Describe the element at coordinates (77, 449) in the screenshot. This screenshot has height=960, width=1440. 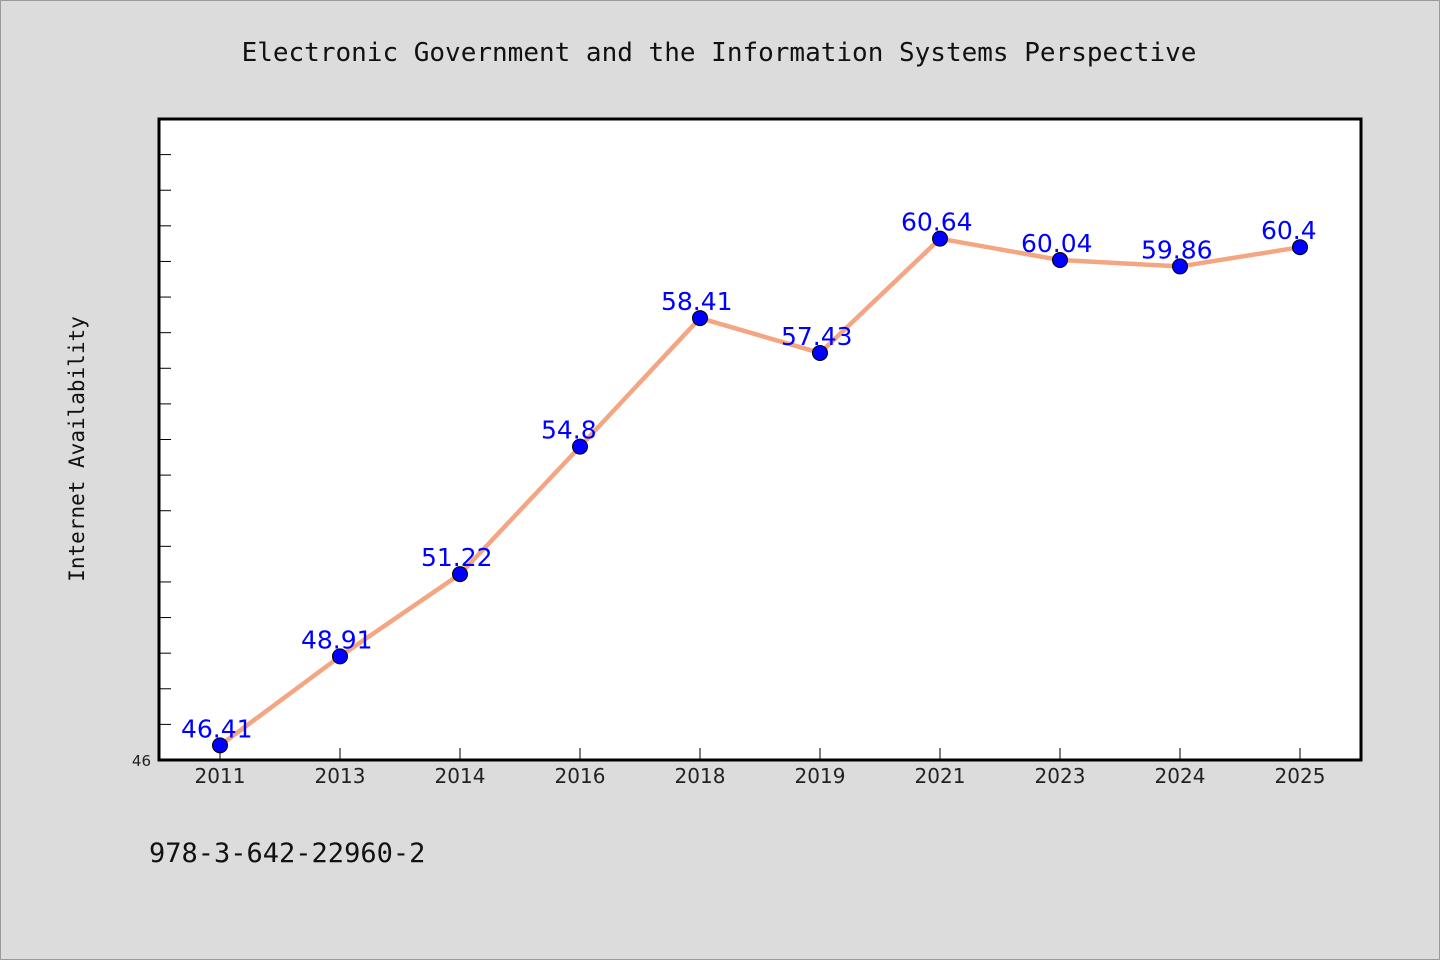
I see `y-axis-label: Internet Availability` at that location.